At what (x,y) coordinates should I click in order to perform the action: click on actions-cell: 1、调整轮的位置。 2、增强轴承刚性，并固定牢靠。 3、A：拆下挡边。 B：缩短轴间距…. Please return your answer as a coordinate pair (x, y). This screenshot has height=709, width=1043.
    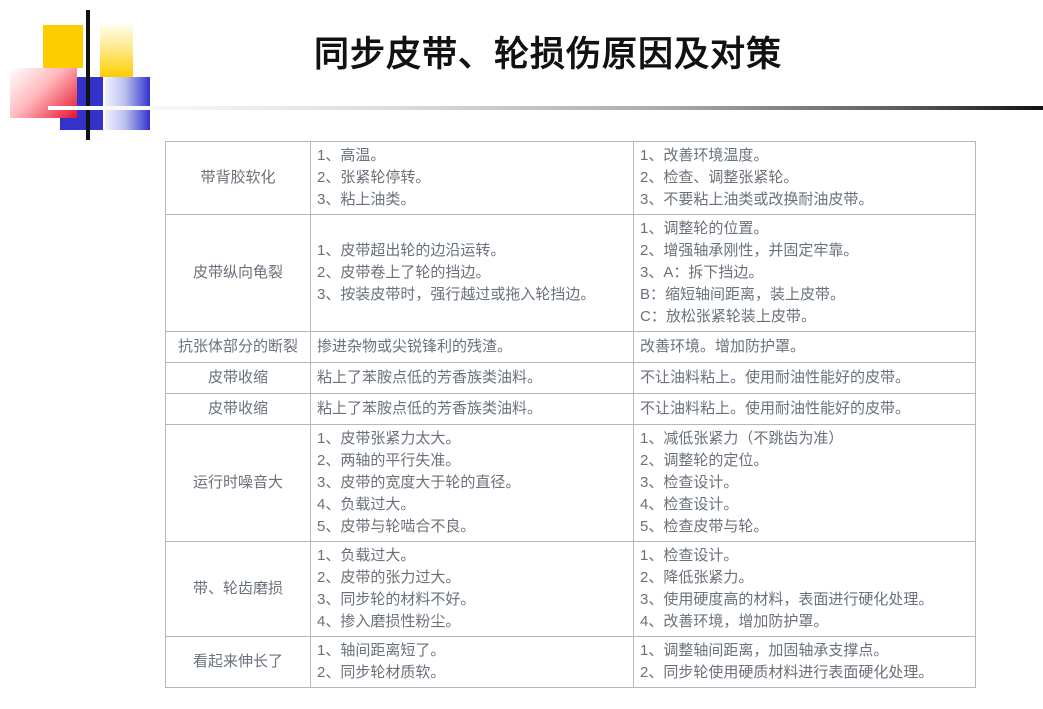
    Looking at the image, I should click on (804, 273).